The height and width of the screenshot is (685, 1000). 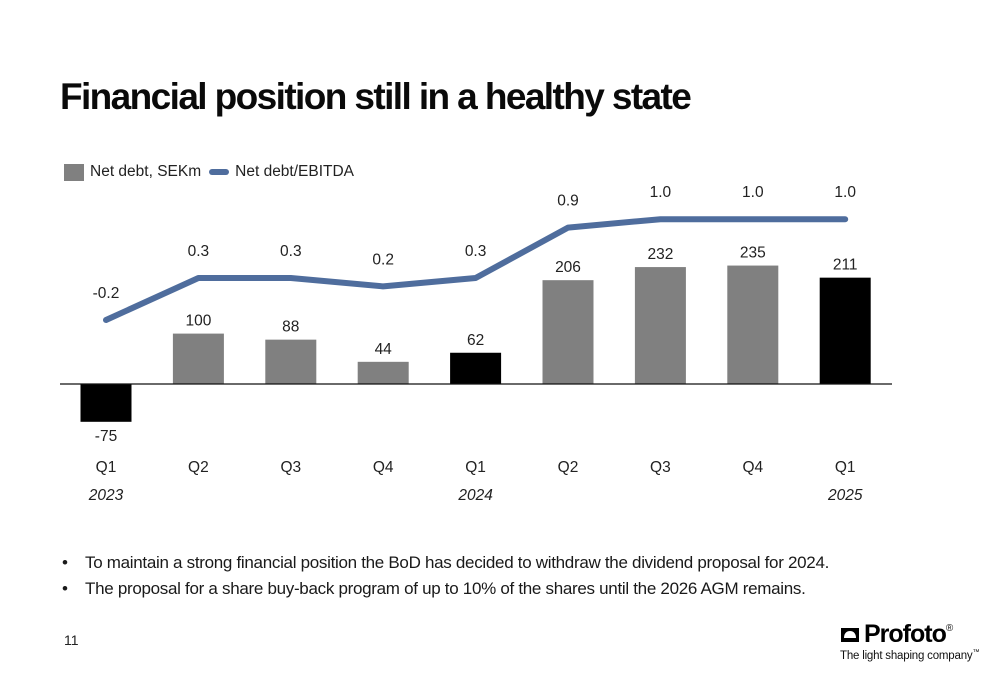 What do you see at coordinates (905, 634) in the screenshot?
I see `brand-name: Profoto` at bounding box center [905, 634].